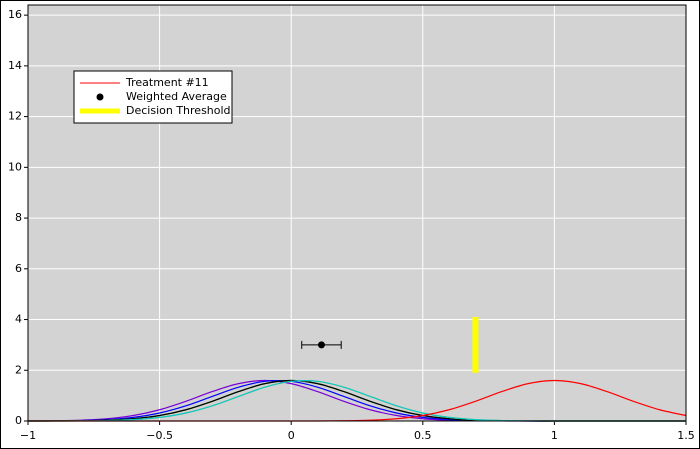  I want to click on legend-label: Treatment #11, so click(167, 82).